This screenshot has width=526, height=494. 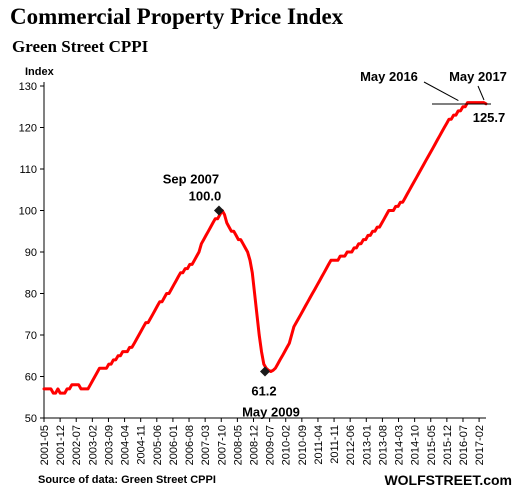 I want to click on x-tick-label: 2013-01, so click(x=367, y=445).